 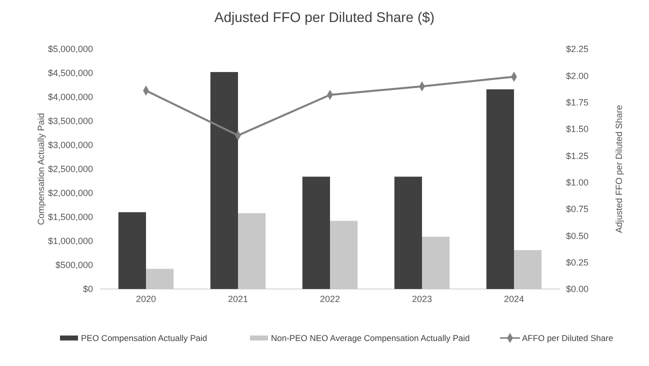 What do you see at coordinates (577, 182) in the screenshot?
I see `y2-tick-label: $1.00` at bounding box center [577, 182].